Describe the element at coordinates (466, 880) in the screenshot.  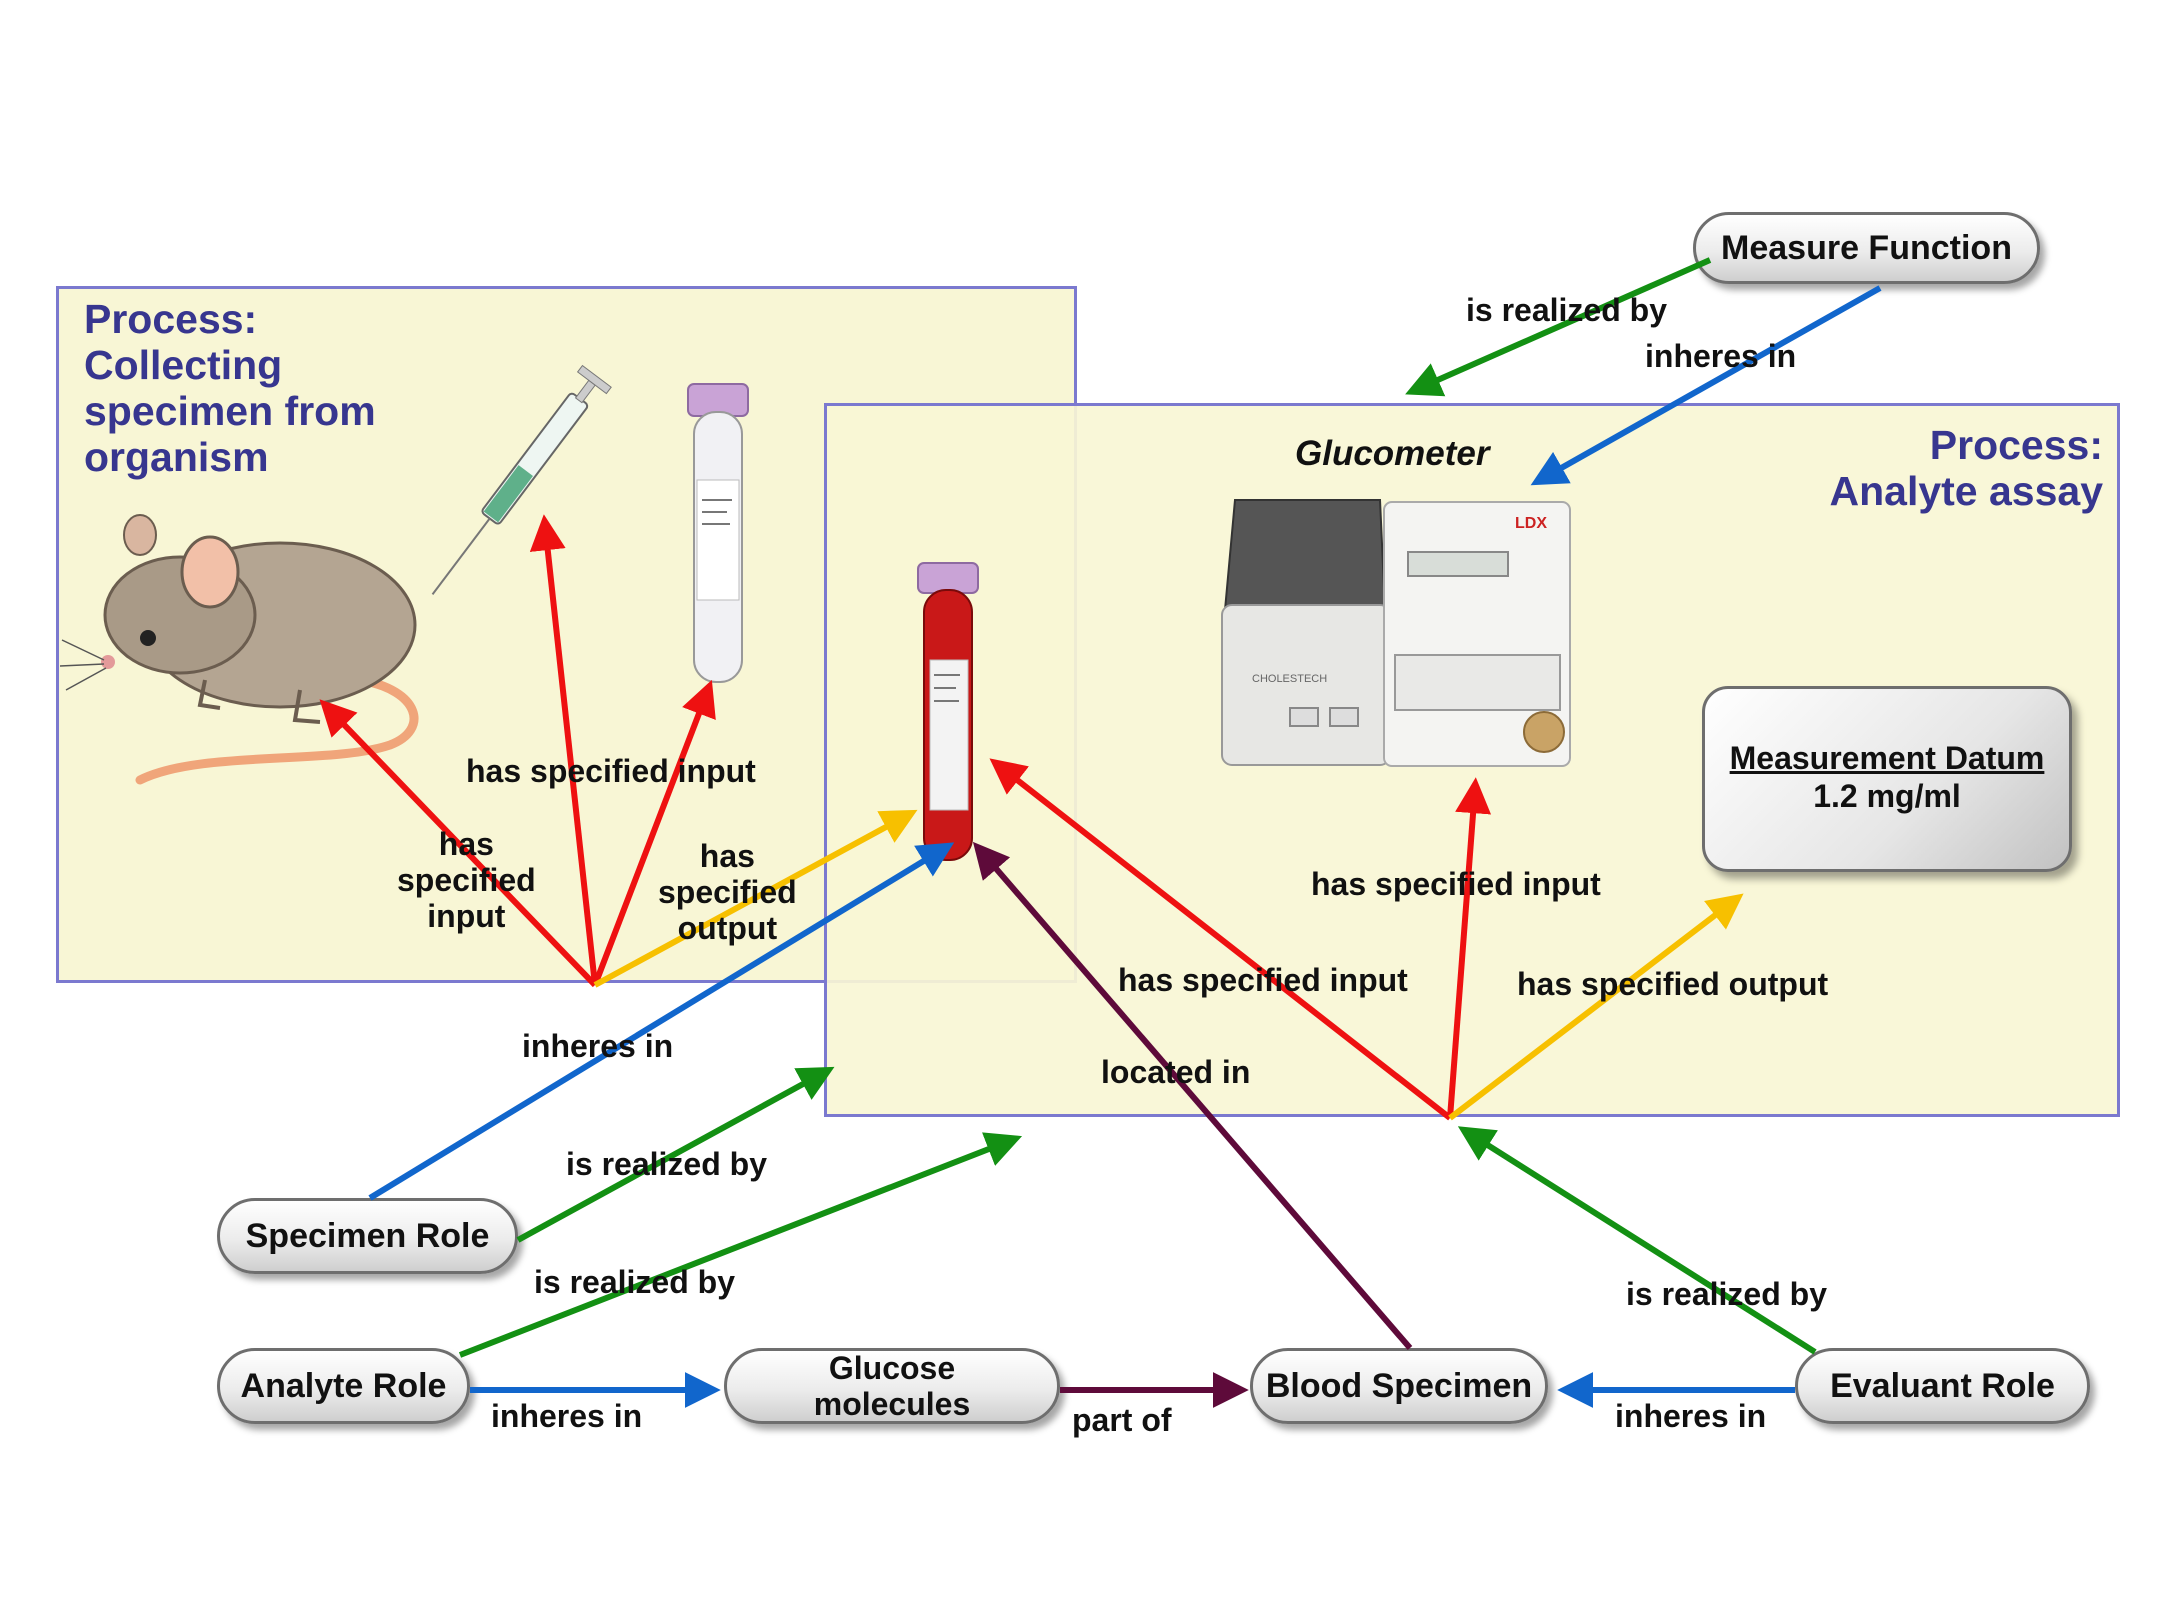
I see `label-collect-input-mouse: has specified input` at that location.